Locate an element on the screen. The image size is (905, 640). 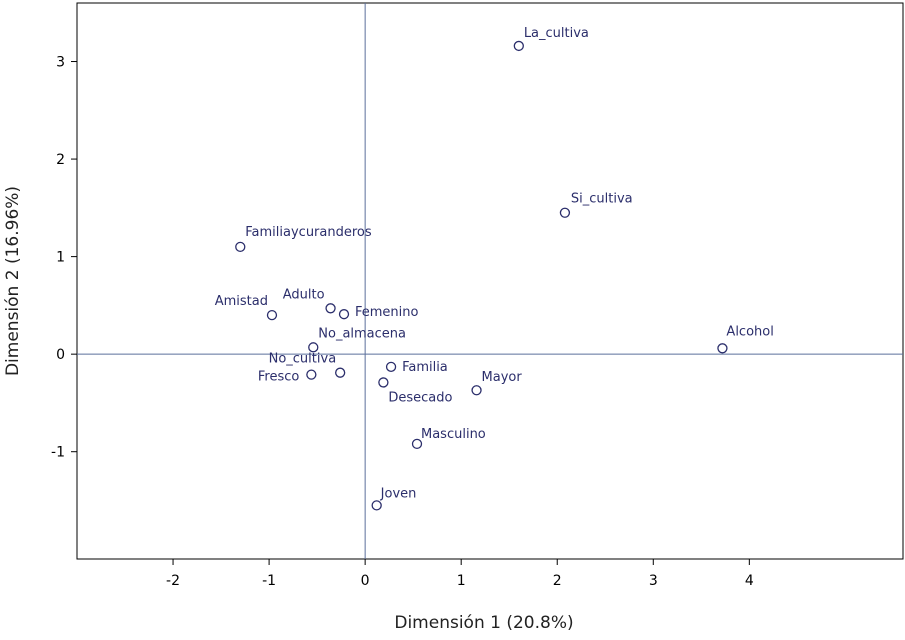
point-label: Mayor is located at coordinates (502, 377).